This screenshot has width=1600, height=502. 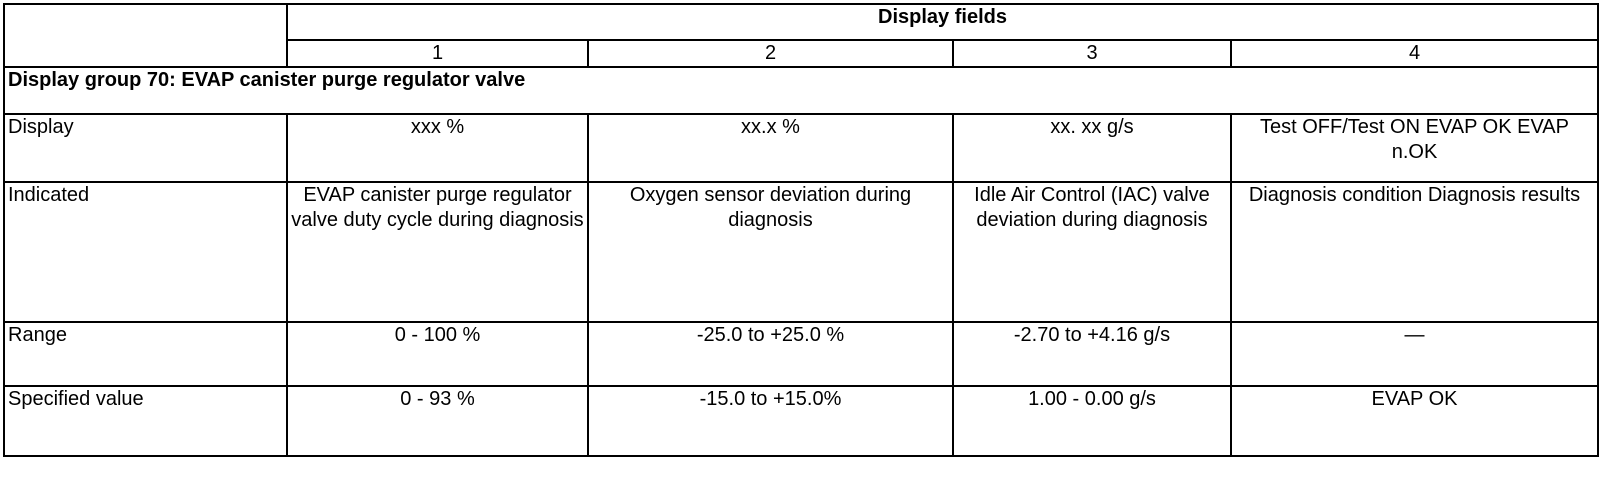 I want to click on row-label-range: Range, so click(x=145, y=354).